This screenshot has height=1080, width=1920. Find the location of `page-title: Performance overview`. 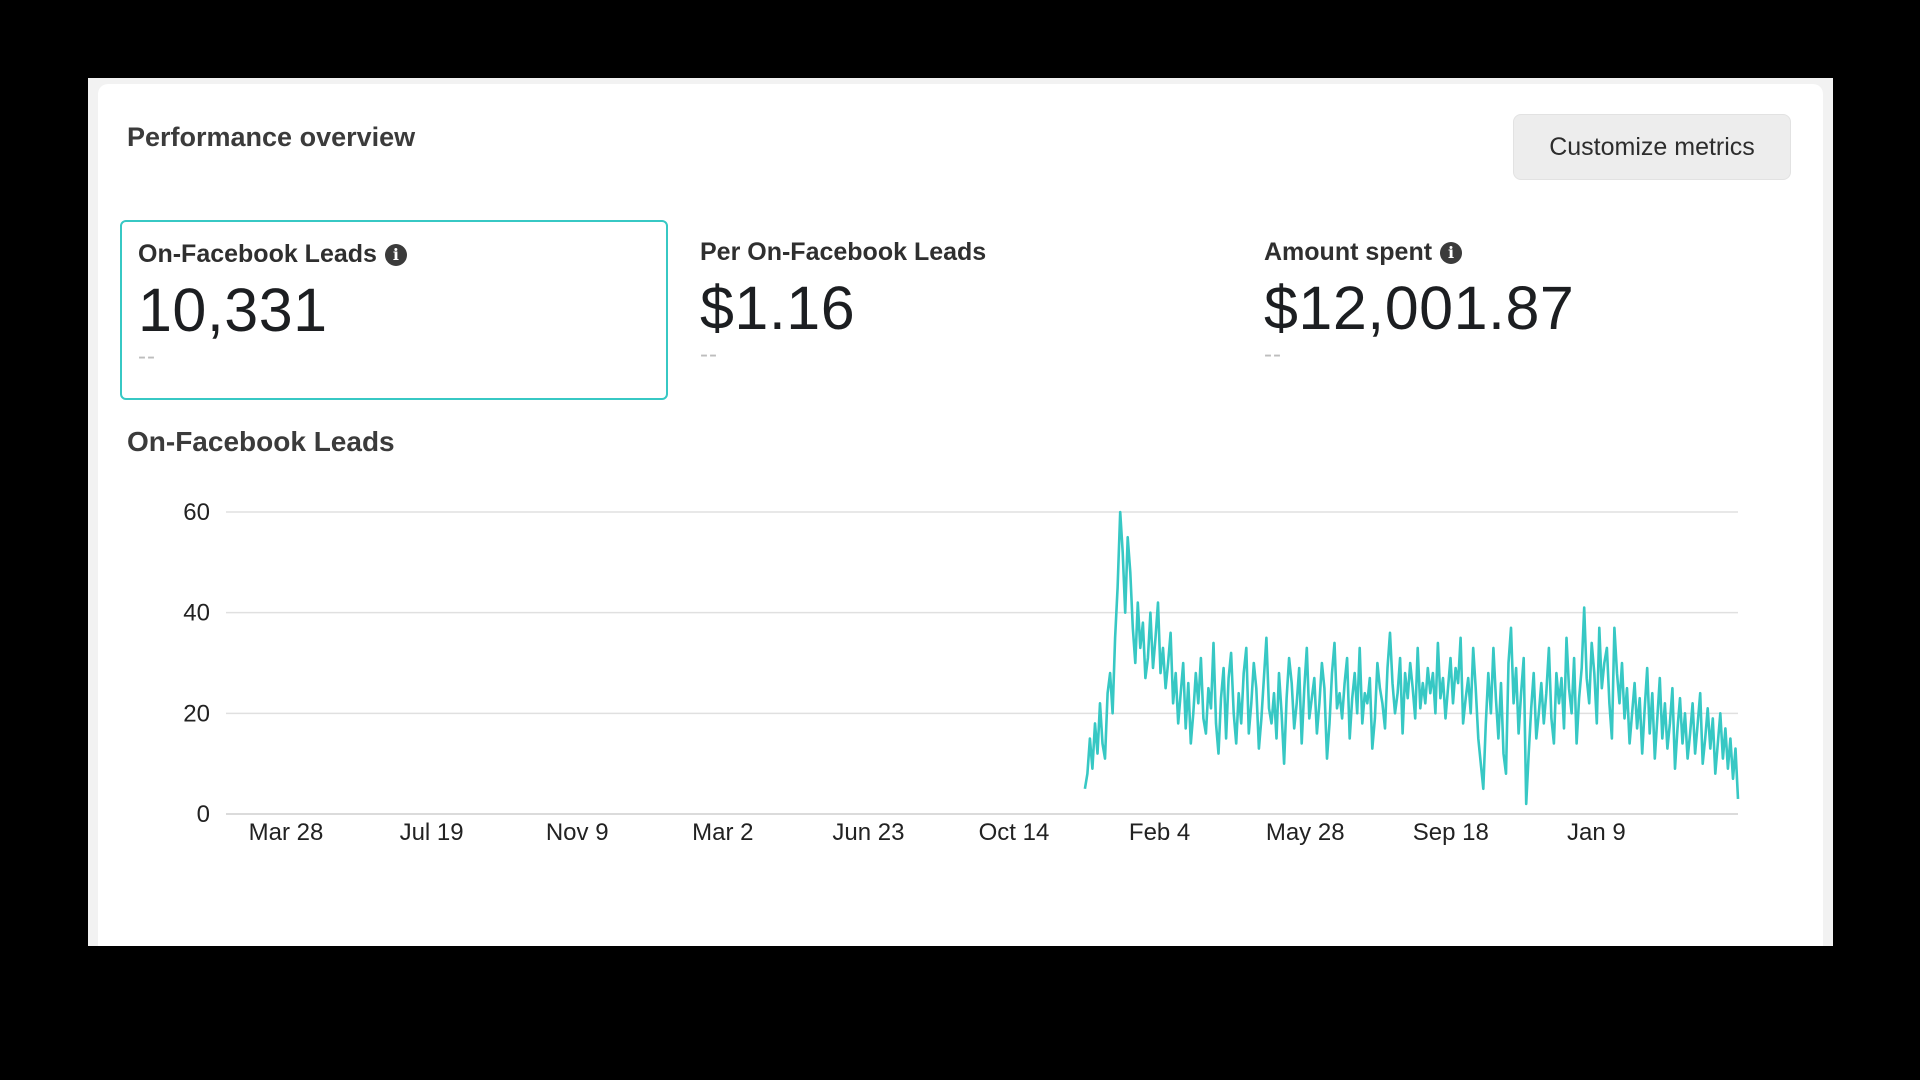

page-title: Performance overview is located at coordinates (271, 137).